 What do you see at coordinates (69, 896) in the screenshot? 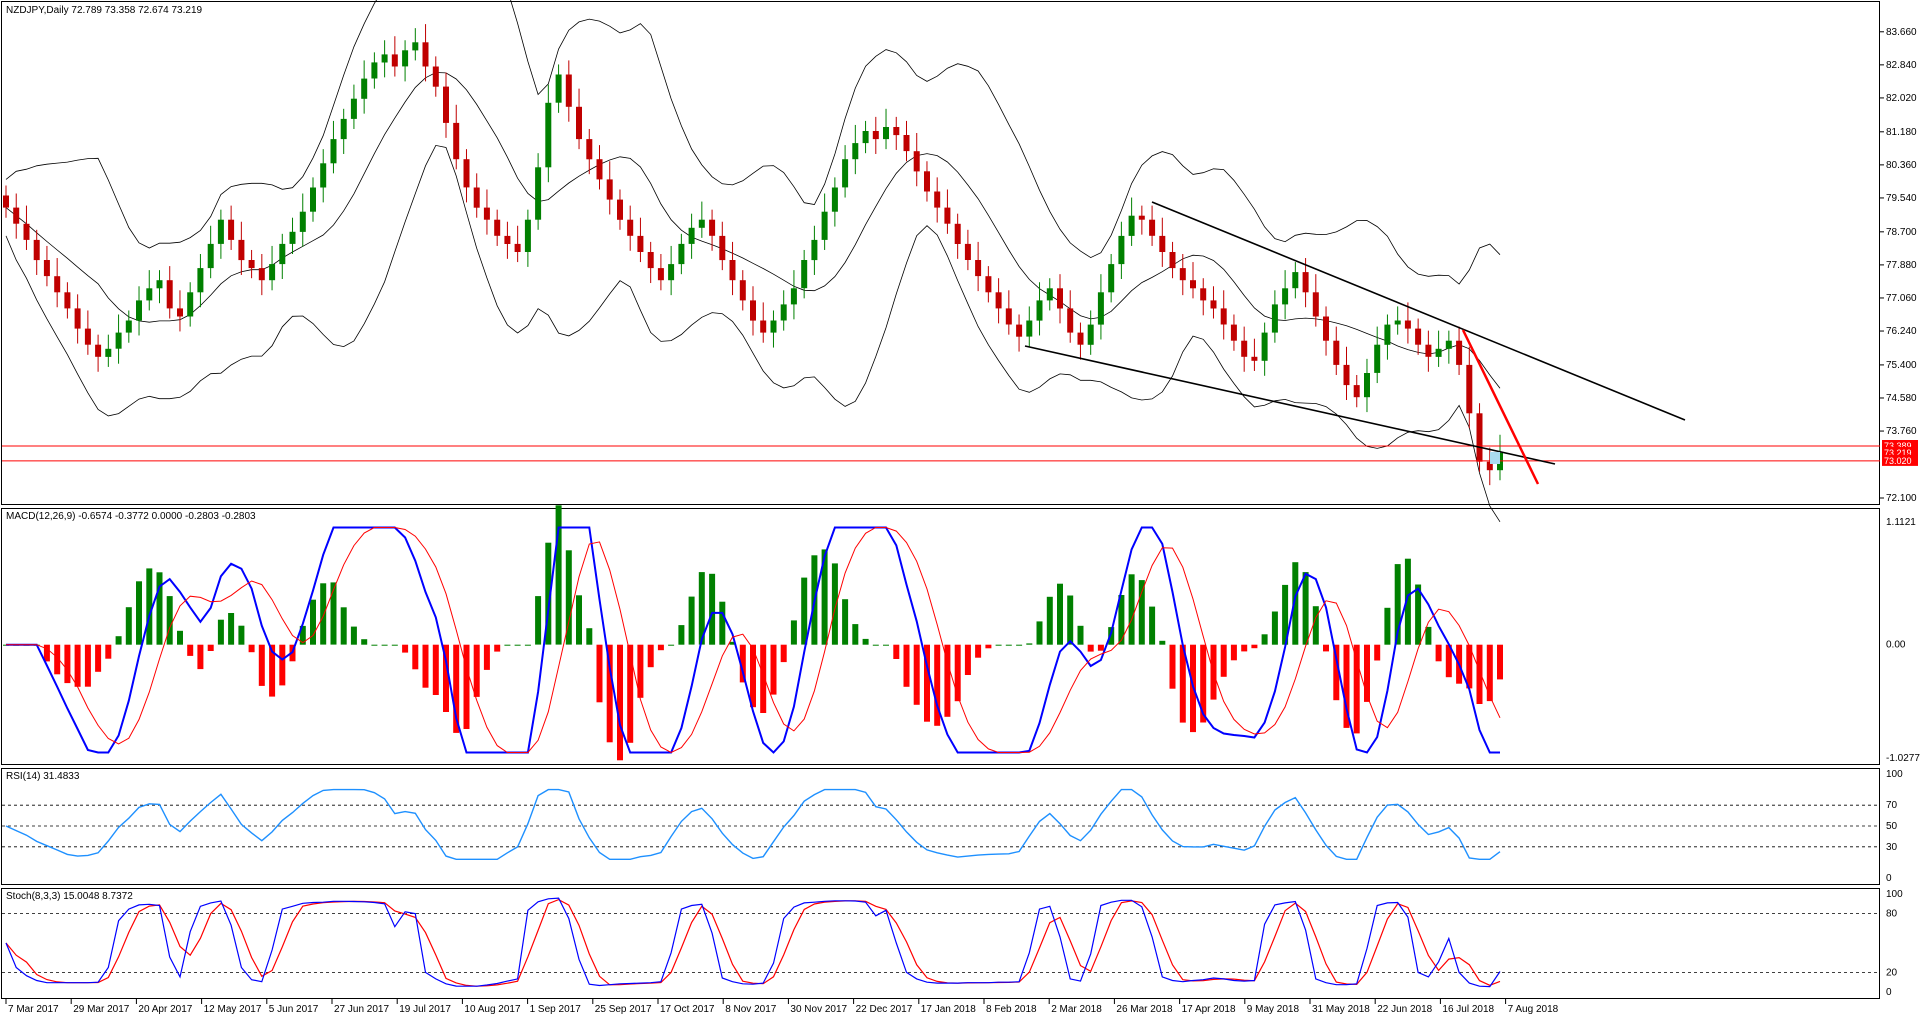
I see `stoch-header: Stoch(8,3,3) 15.0048 8.7372` at bounding box center [69, 896].